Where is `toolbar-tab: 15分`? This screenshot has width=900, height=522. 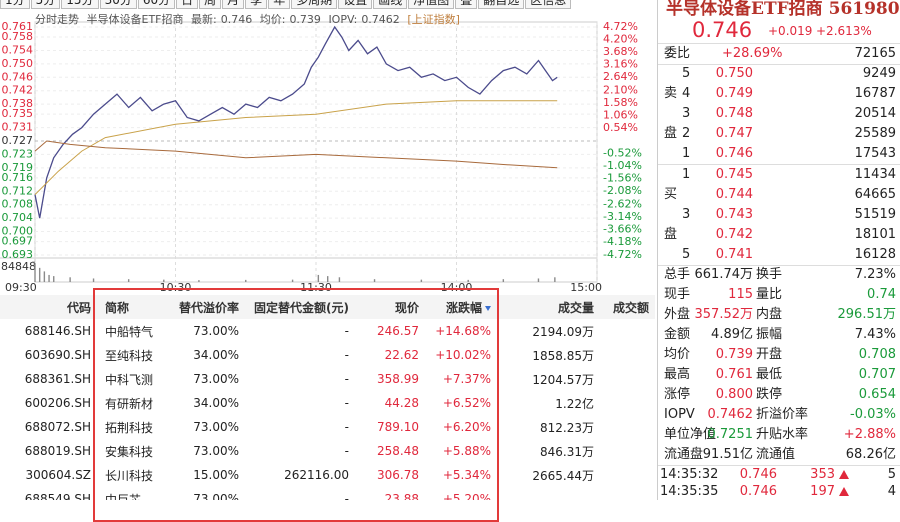
toolbar-tab: 15分 is located at coordinates (80, 4).